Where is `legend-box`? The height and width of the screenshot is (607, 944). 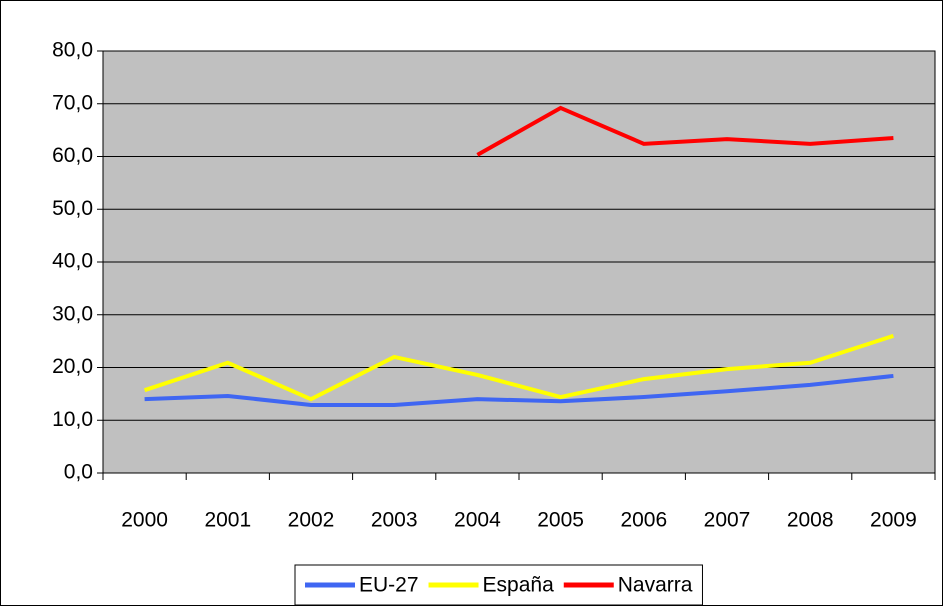
legend-box is located at coordinates (498, 585).